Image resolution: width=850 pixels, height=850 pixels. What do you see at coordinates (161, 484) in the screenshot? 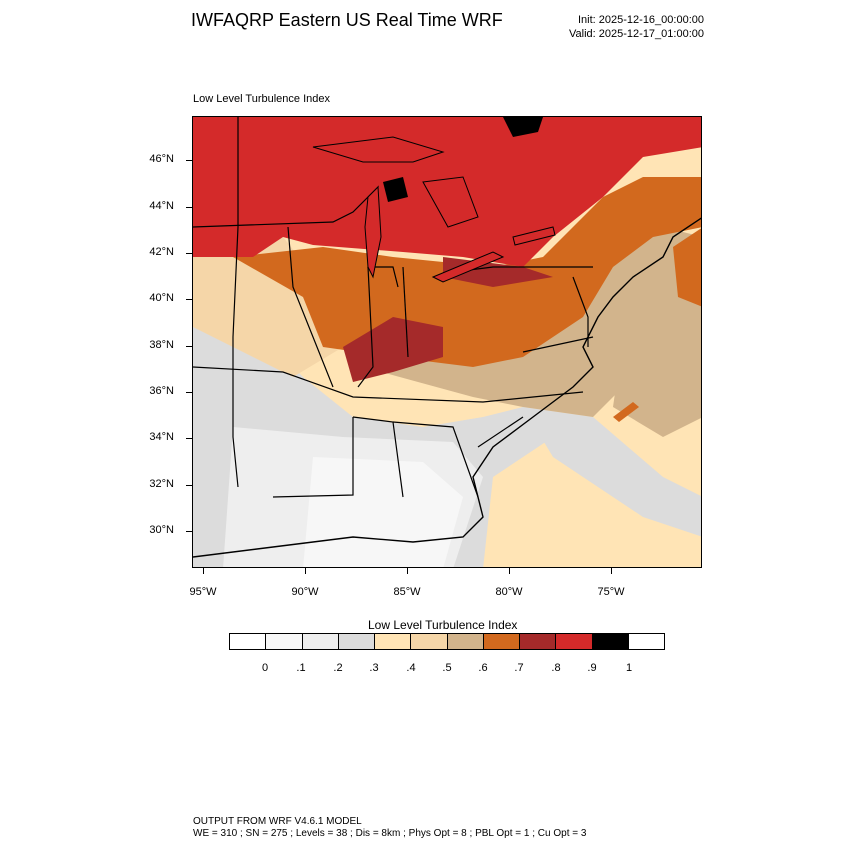
I see `lat-label-32n: 32°N` at bounding box center [161, 484].